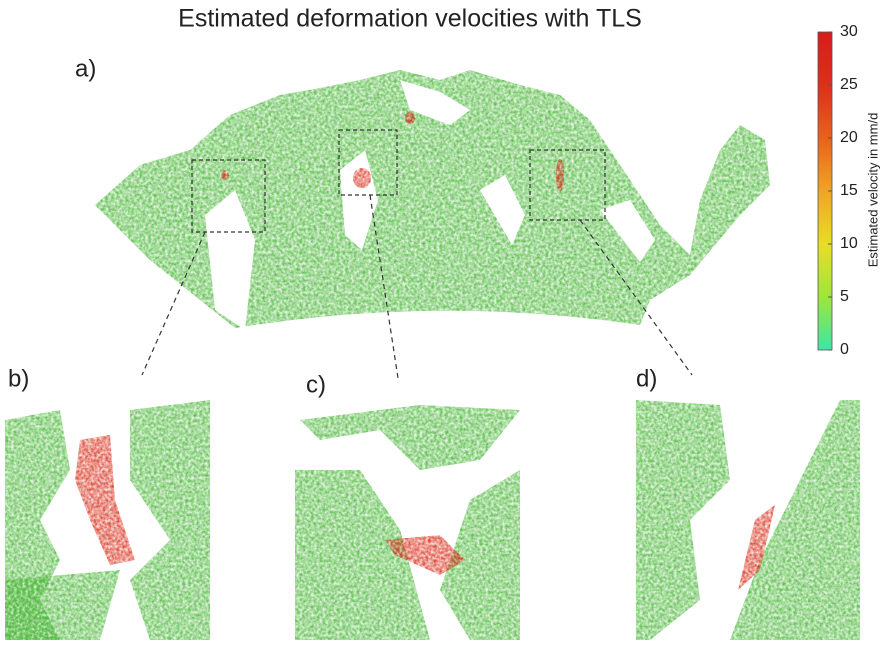  What do you see at coordinates (18, 378) in the screenshot?
I see `panel-label: b)` at bounding box center [18, 378].